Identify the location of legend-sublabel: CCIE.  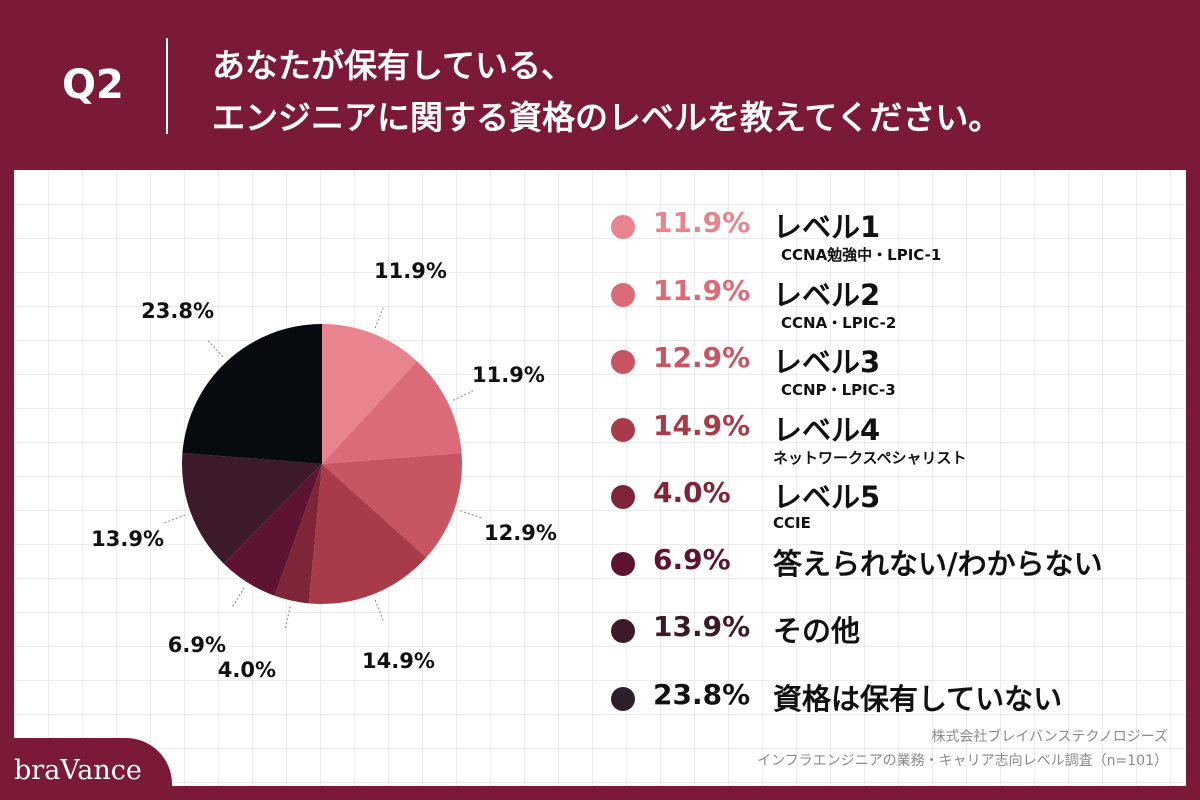
(792, 523).